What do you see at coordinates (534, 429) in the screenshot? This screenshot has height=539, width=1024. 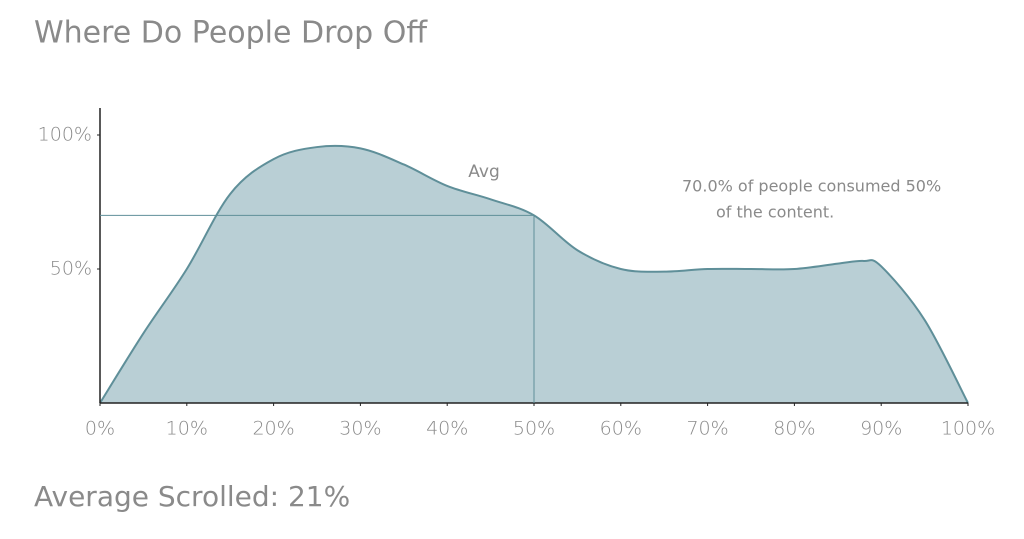 I see `x-tick-label: 50%` at bounding box center [534, 429].